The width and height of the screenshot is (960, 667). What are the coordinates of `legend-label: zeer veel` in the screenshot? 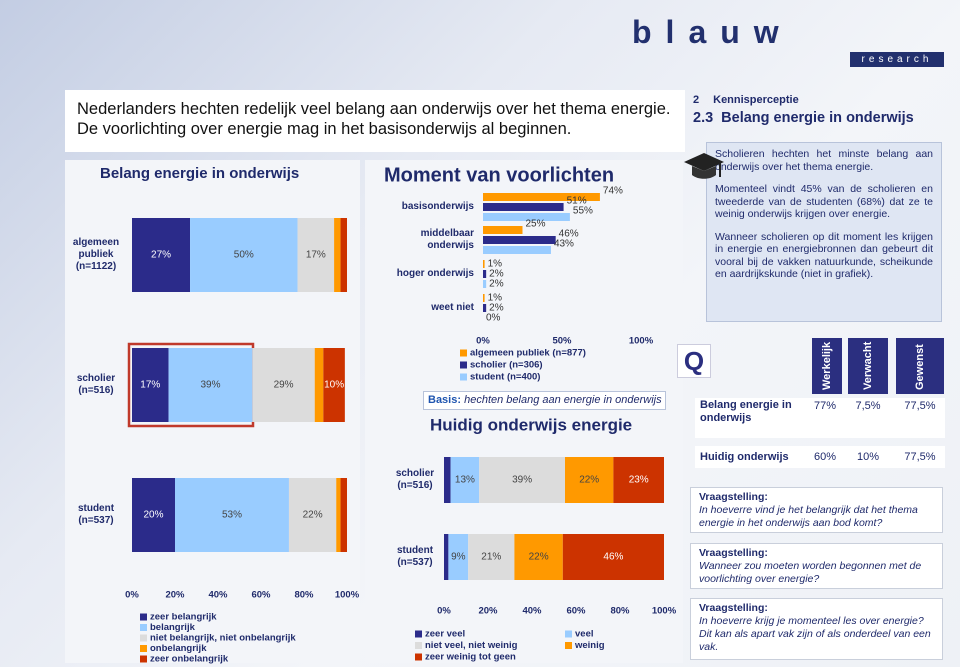 It's located at (445, 634).